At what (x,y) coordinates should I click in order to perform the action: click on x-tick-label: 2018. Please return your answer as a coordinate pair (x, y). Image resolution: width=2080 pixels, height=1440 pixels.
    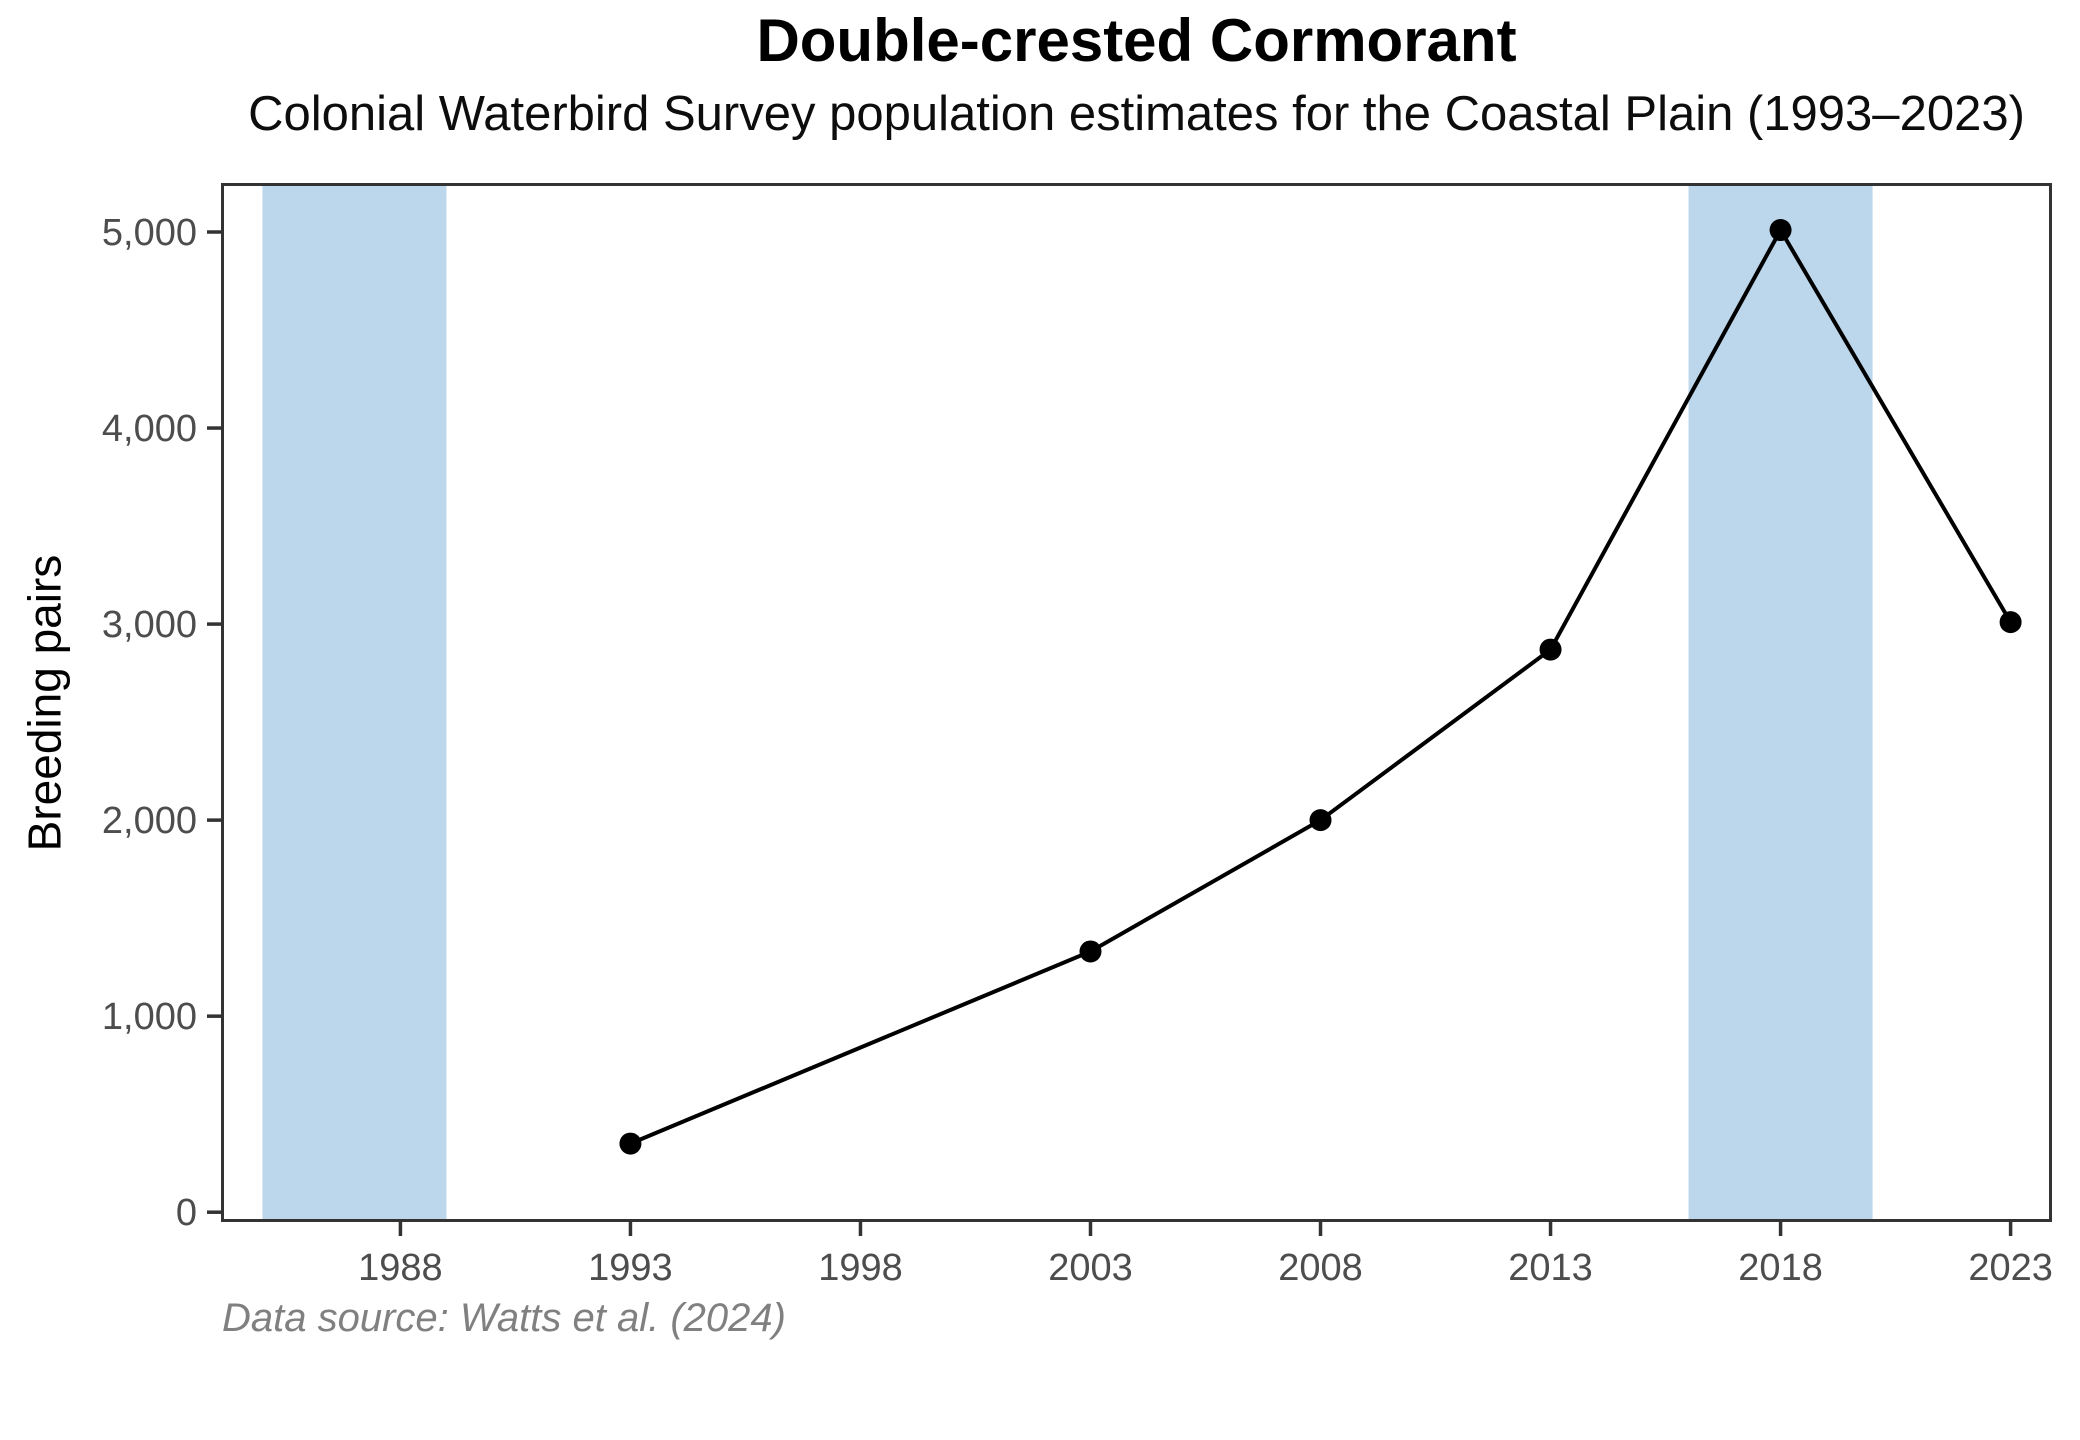
    Looking at the image, I should click on (1780, 1268).